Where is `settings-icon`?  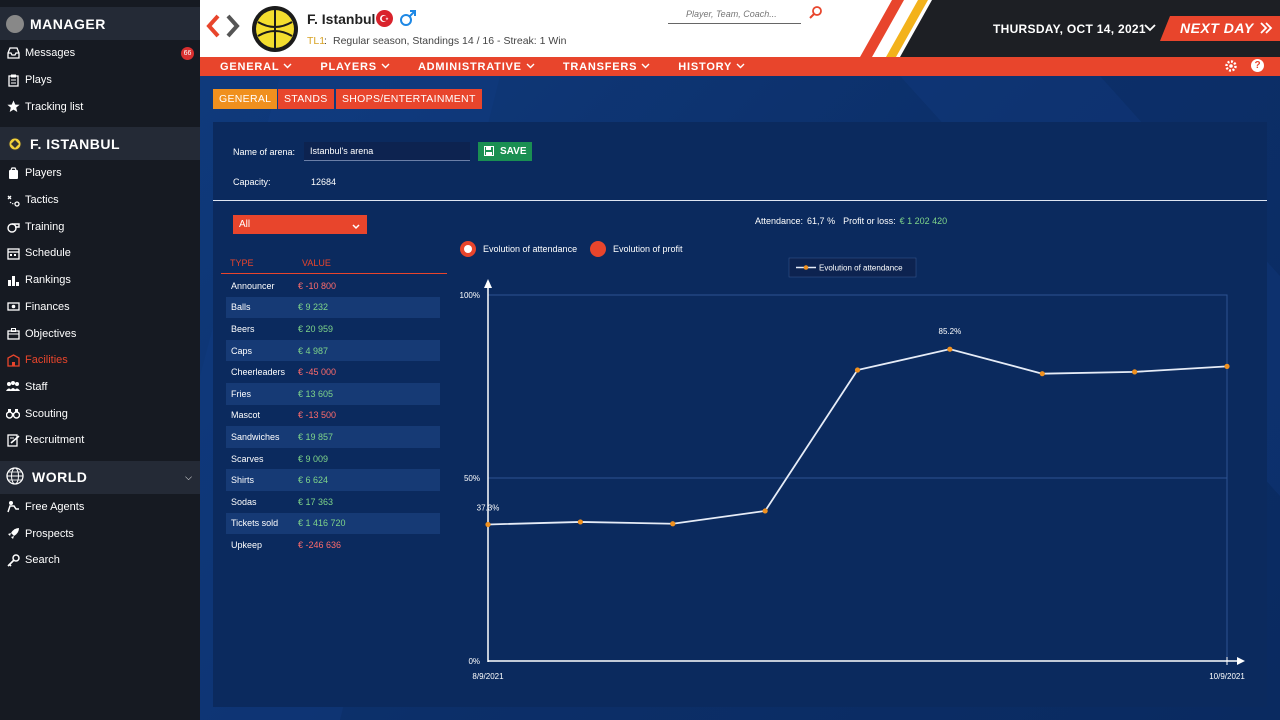 settings-icon is located at coordinates (1231, 68).